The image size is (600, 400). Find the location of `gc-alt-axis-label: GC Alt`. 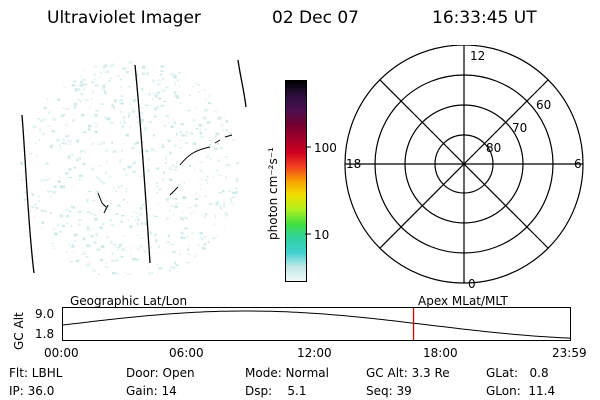

gc-alt-axis-label: GC Alt is located at coordinates (19, 331).